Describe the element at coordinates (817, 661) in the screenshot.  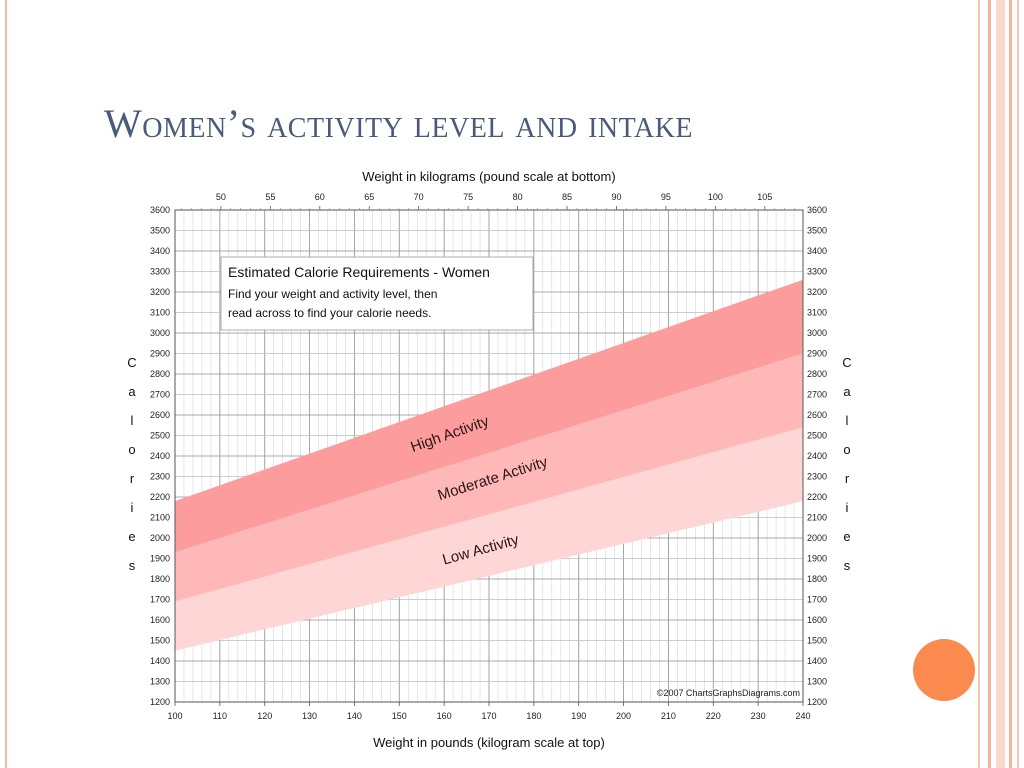
I see `y-tick-label-right: 1400` at that location.